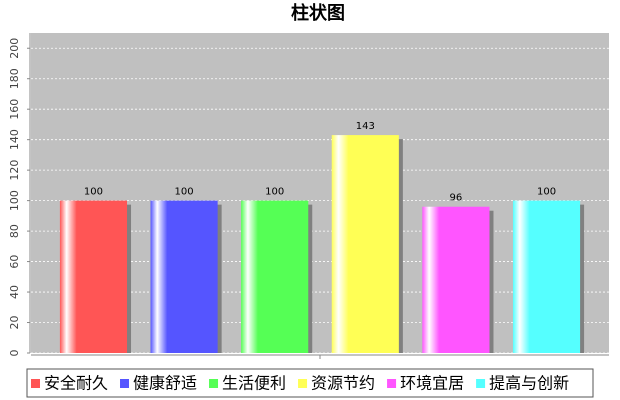  Describe the element at coordinates (318, 13) in the screenshot. I see `chart-title: 柱状图` at that location.